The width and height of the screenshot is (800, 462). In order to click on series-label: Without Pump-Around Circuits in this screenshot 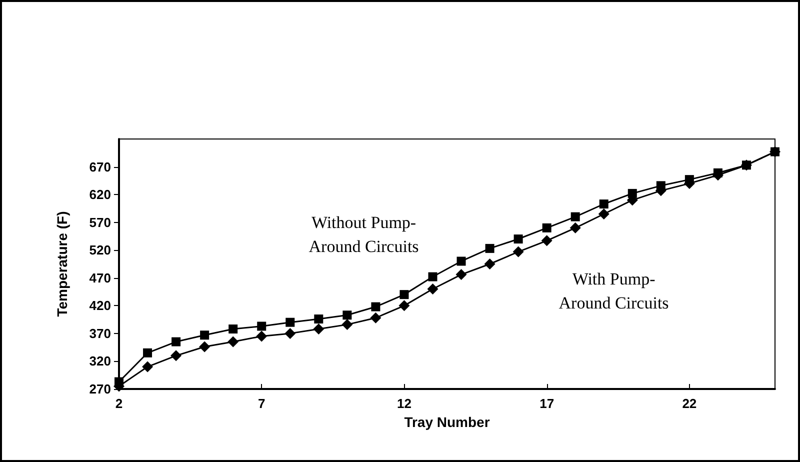, I will do `click(363, 234)`.